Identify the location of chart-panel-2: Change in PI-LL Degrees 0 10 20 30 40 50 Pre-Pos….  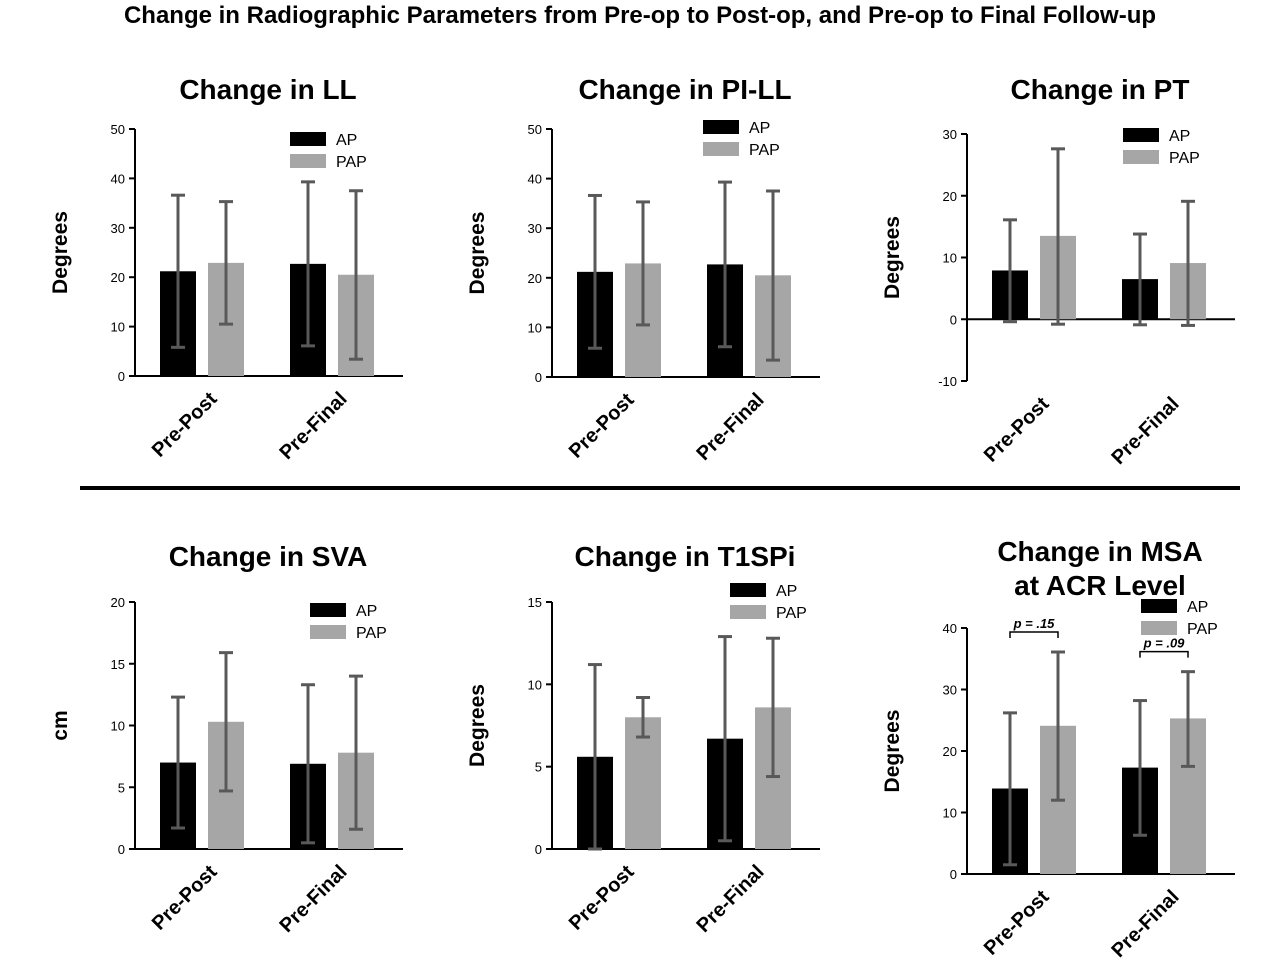
(643, 269).